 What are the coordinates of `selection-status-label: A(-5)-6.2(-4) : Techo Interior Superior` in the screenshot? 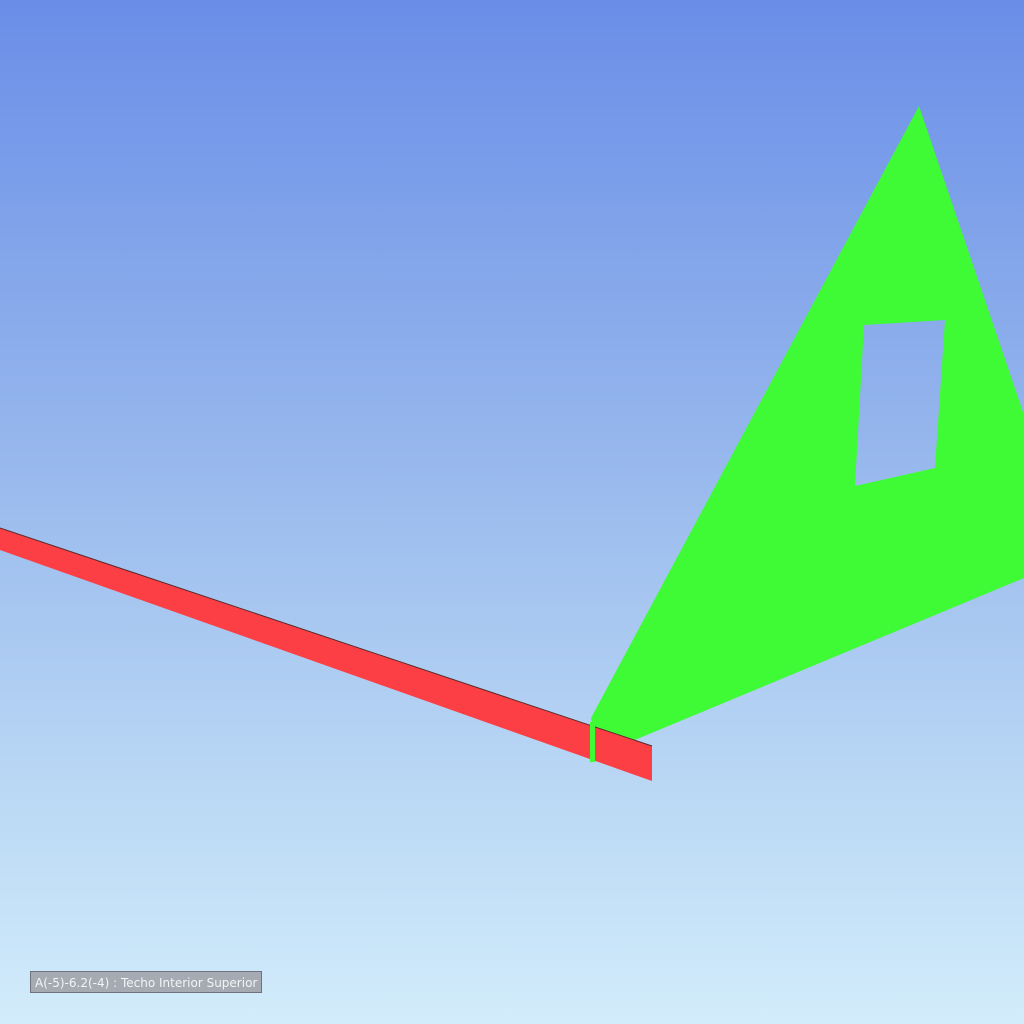 It's located at (146, 982).